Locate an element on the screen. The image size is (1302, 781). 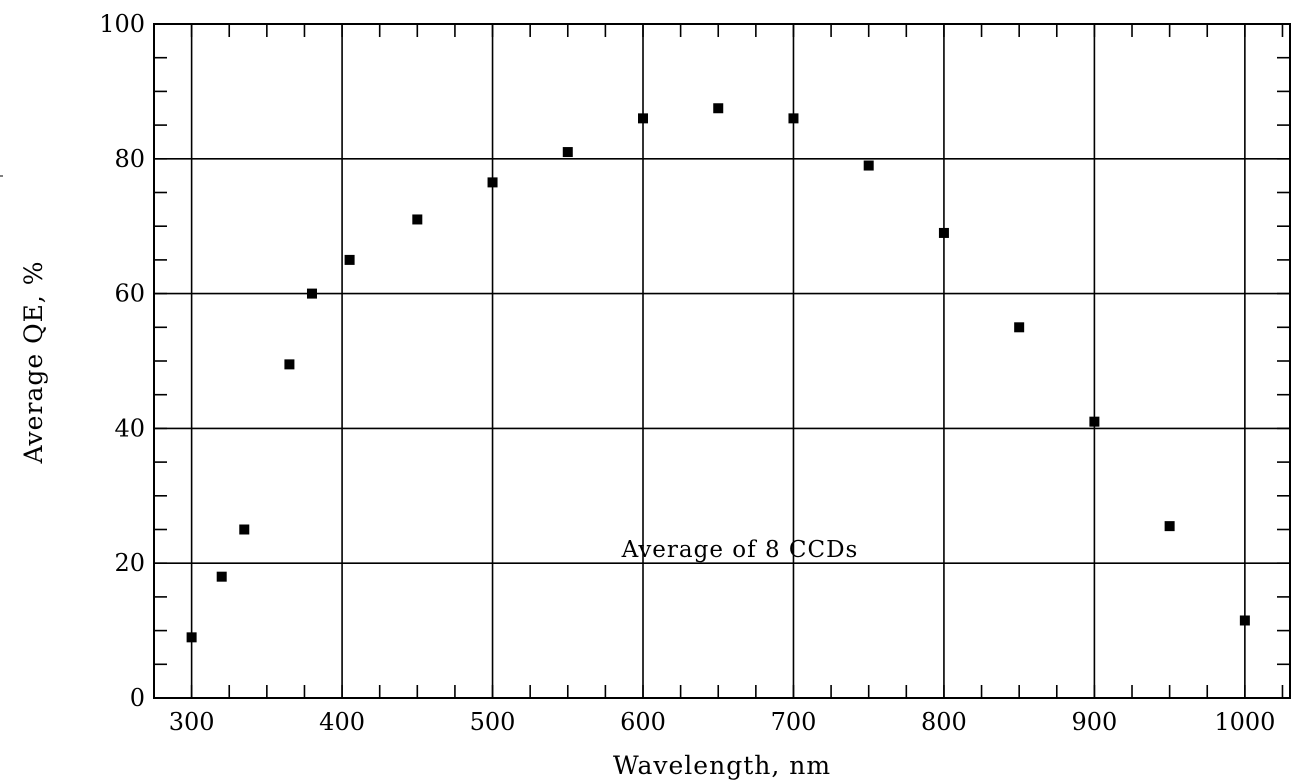
x-tick-label: 600 is located at coordinates (643, 722).